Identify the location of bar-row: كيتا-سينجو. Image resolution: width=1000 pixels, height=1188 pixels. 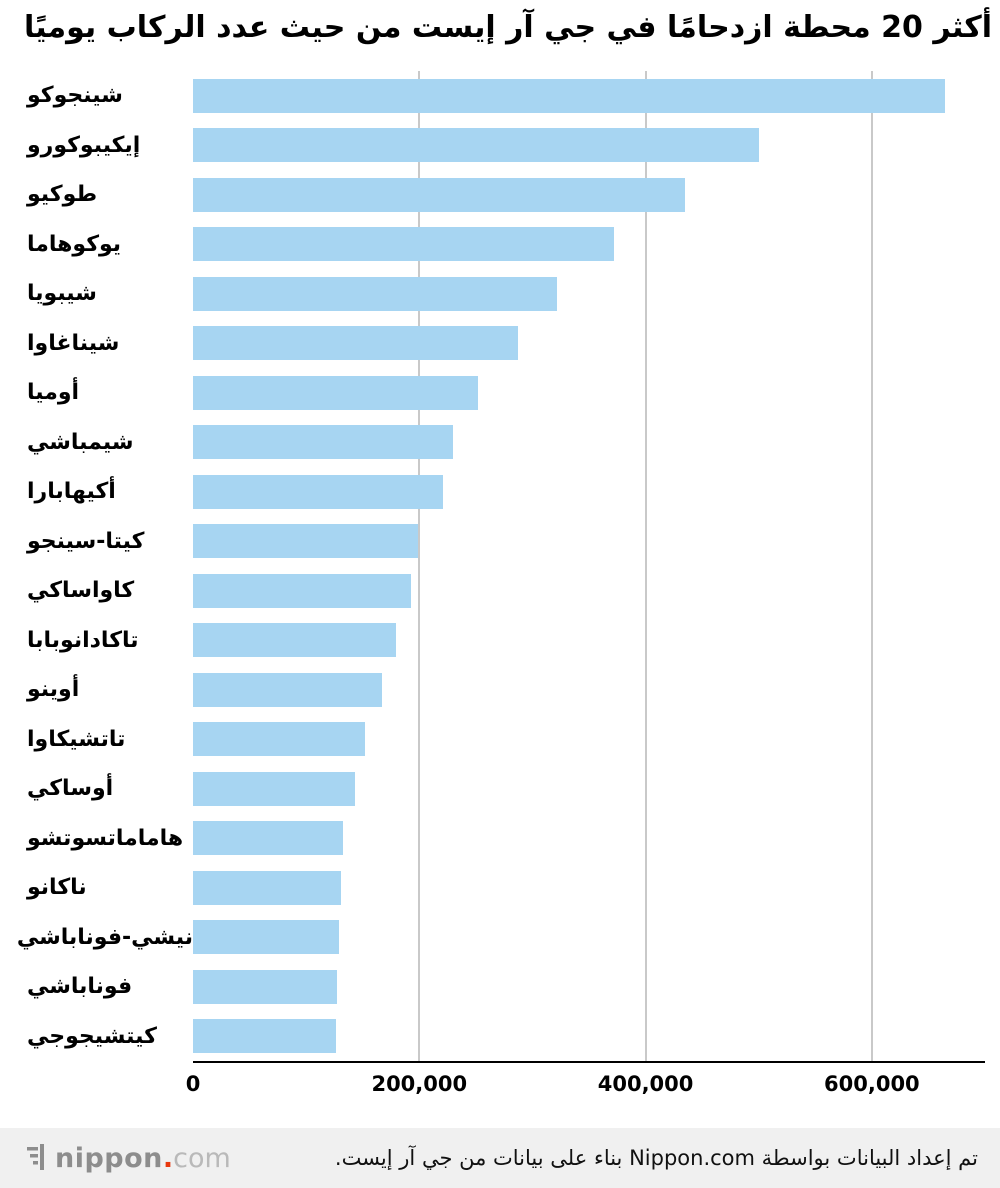
(500, 542).